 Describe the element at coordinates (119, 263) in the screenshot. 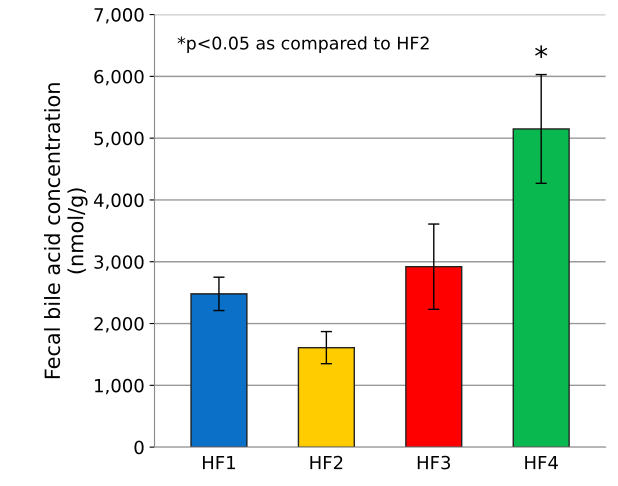

I see `y-tick-label: 3,000` at that location.